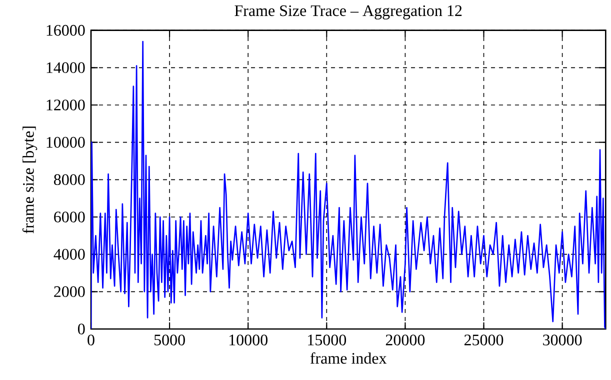 This screenshot has height=380, width=611. I want to click on x-tick-label: 5000, so click(169, 340).